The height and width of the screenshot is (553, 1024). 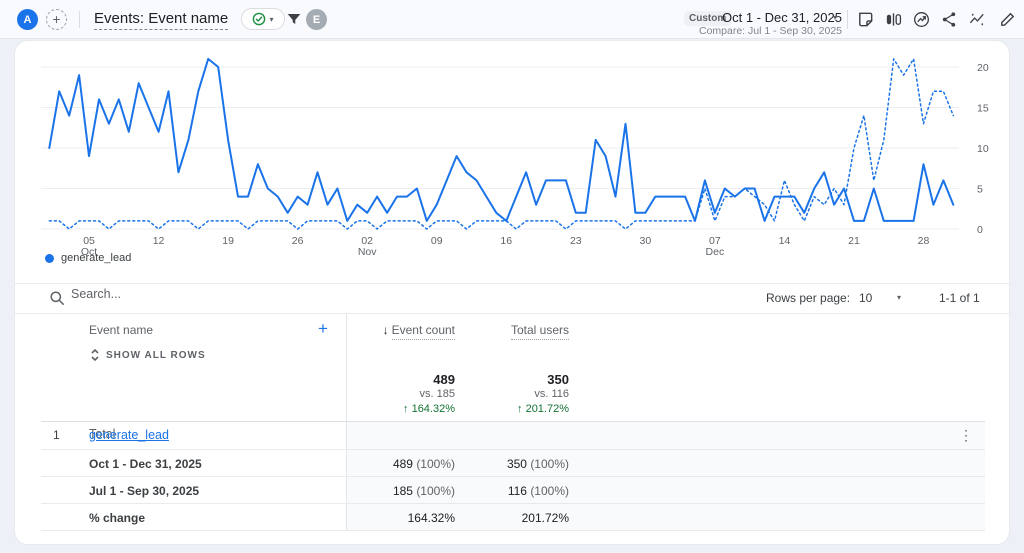 What do you see at coordinates (159, 241) in the screenshot?
I see `svg-text: 12` at bounding box center [159, 241].